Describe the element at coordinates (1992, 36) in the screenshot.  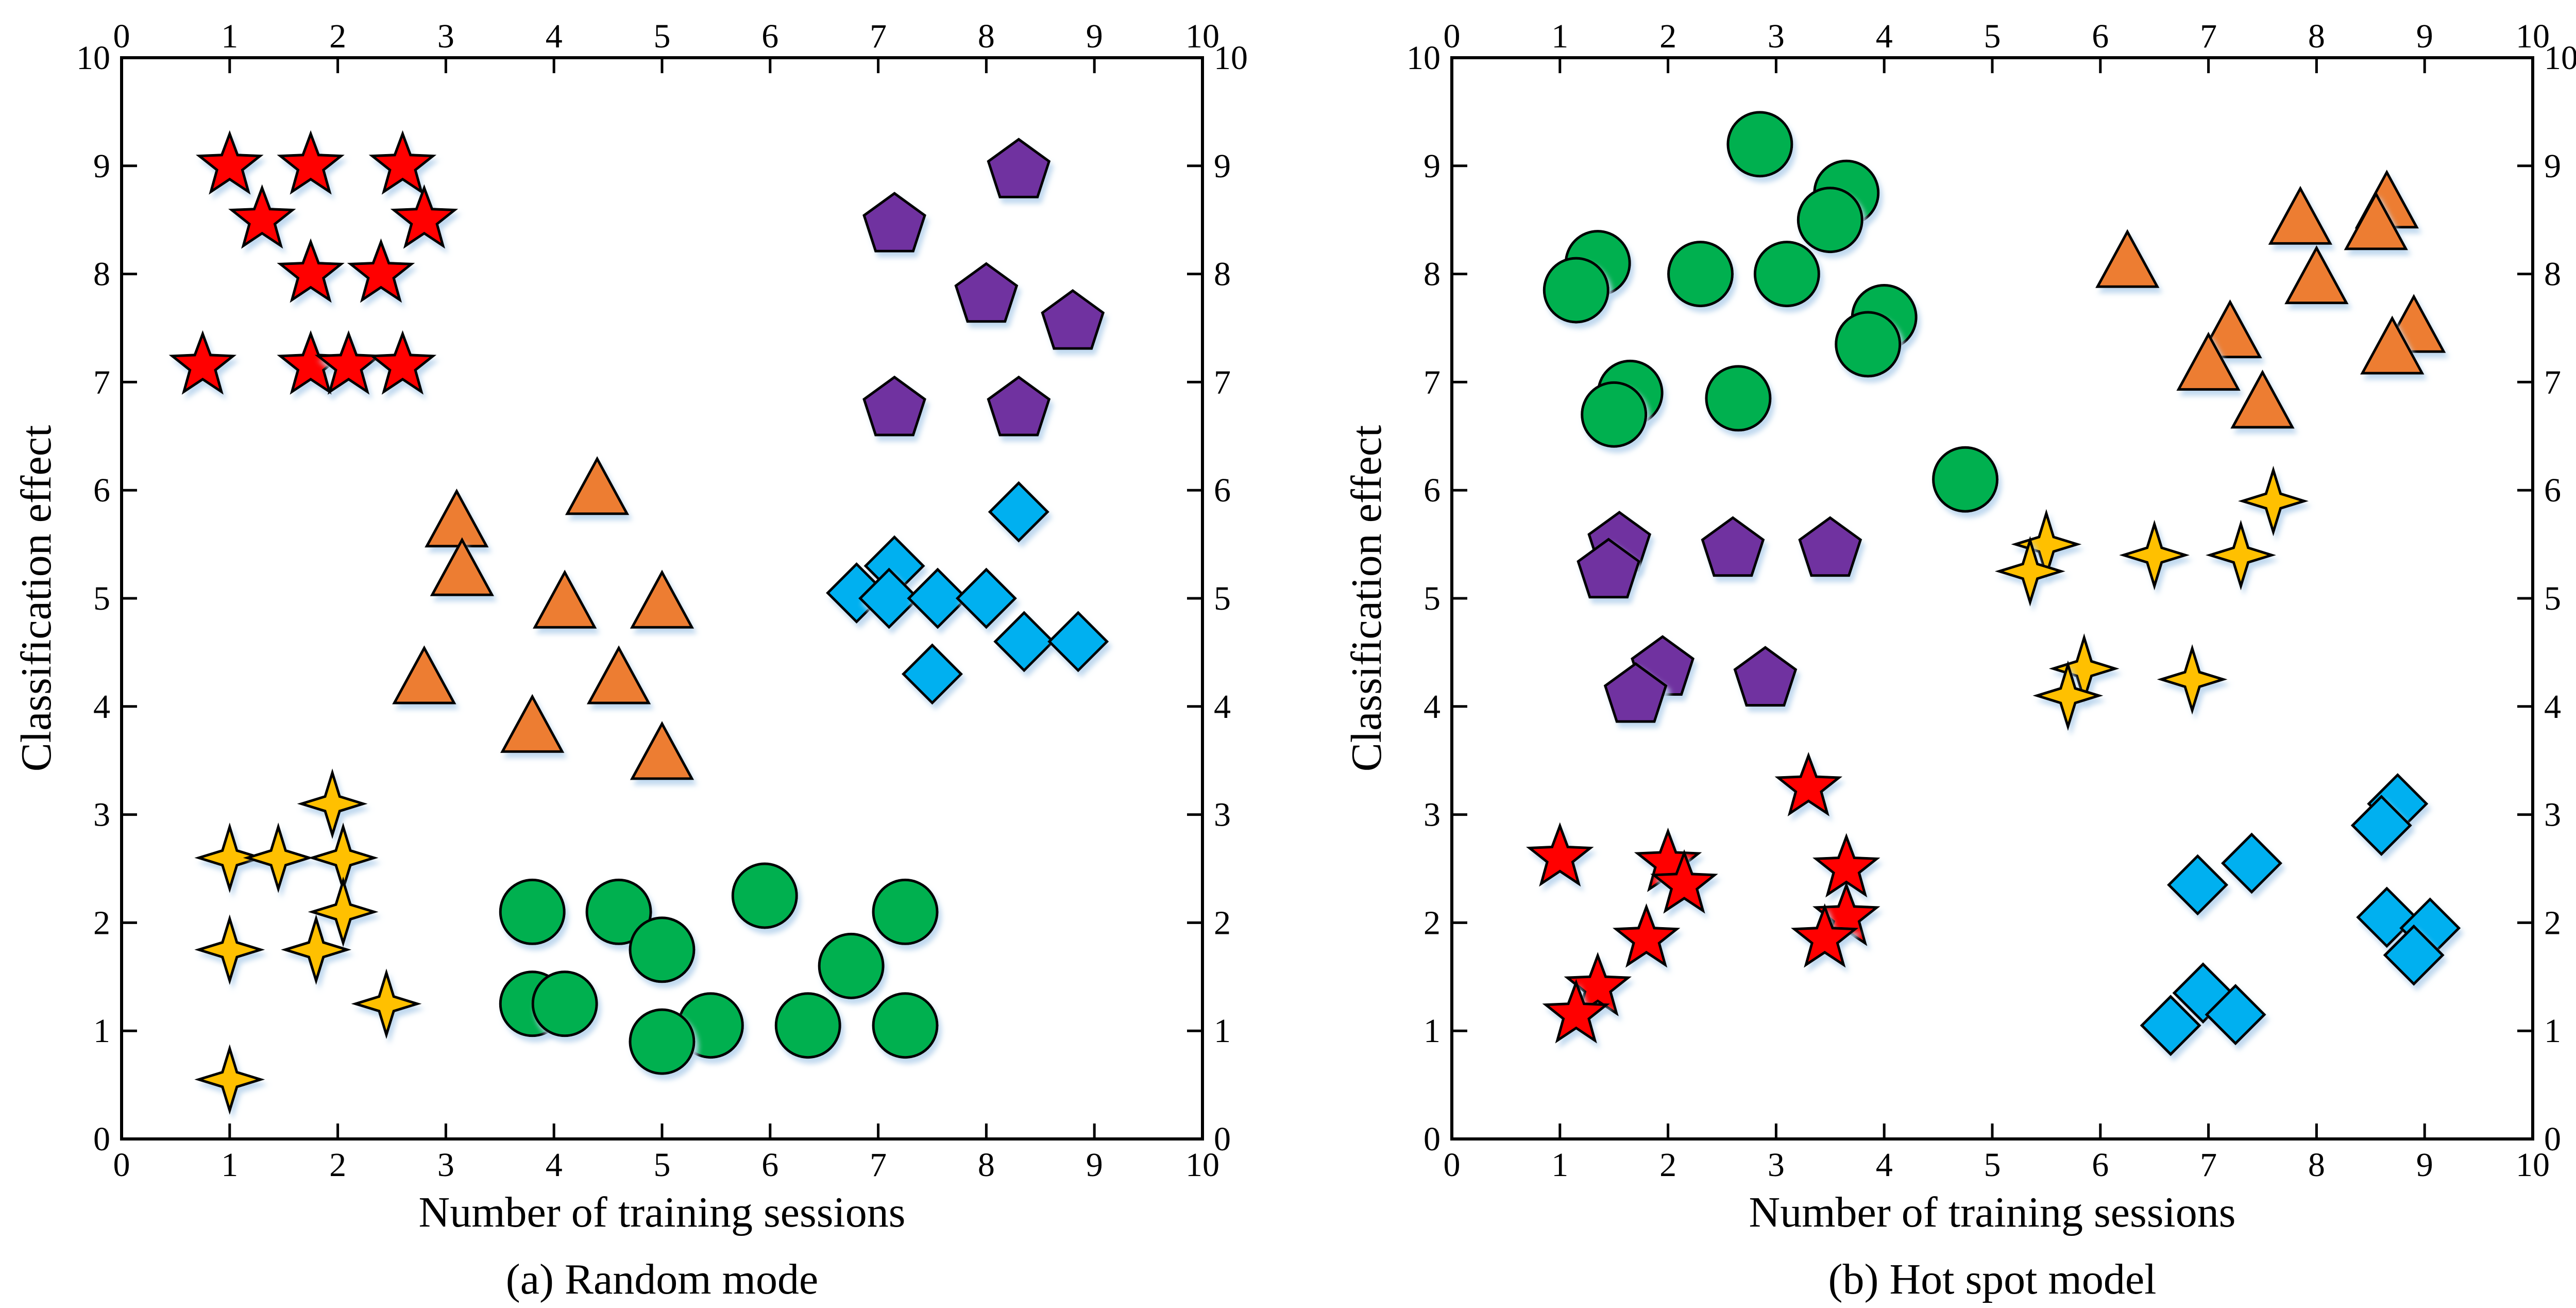
I see `x-tick-label-top: 5` at that location.